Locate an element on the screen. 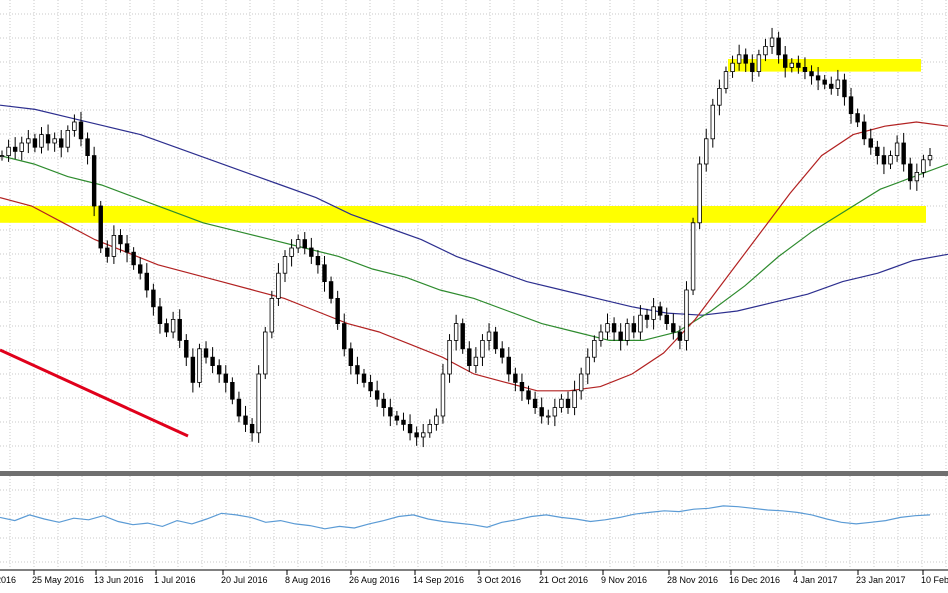 This screenshot has height=593, width=948. pane-separator is located at coordinates (474, 473).